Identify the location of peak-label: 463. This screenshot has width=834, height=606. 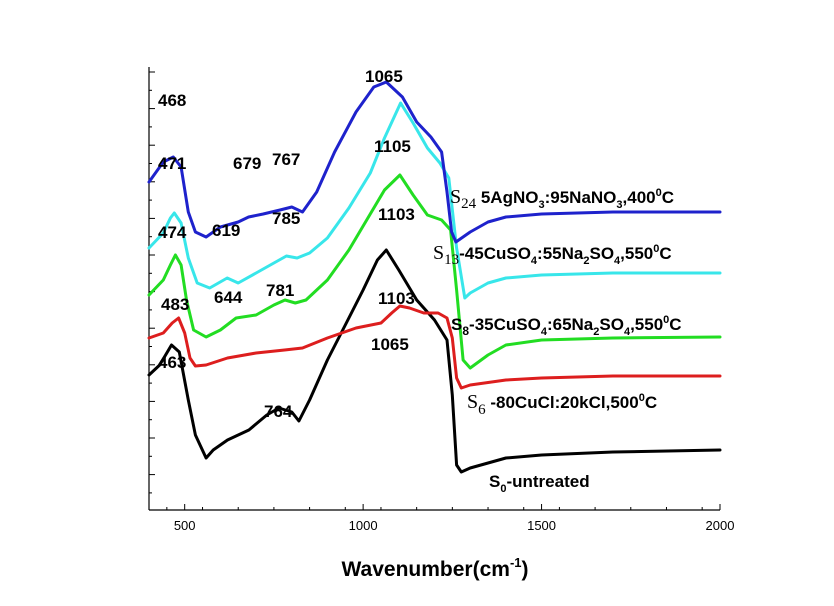
(172, 362).